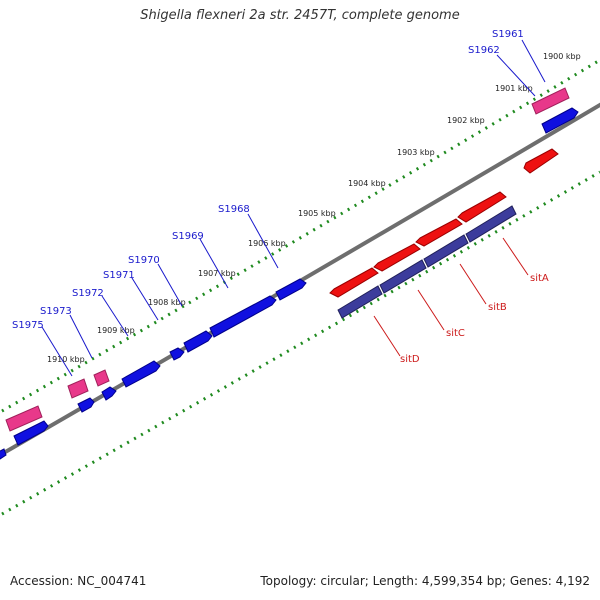  What do you see at coordinates (508, 34) in the screenshot?
I see `gene-label-S1961: S1961` at bounding box center [508, 34].